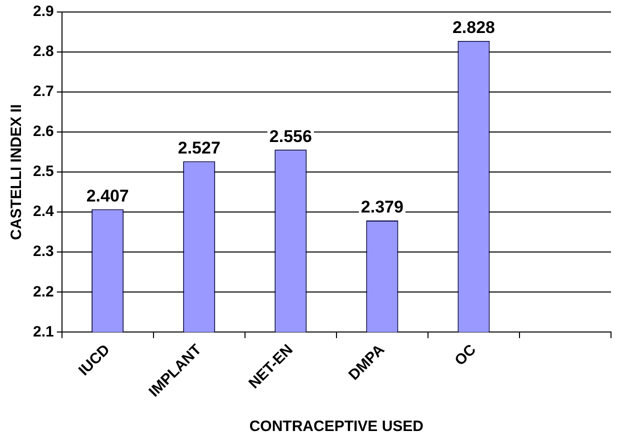 The image size is (641, 444). Describe the element at coordinates (17, 172) in the screenshot. I see `y-axis-title: CASTELLI INDEX II` at that location.